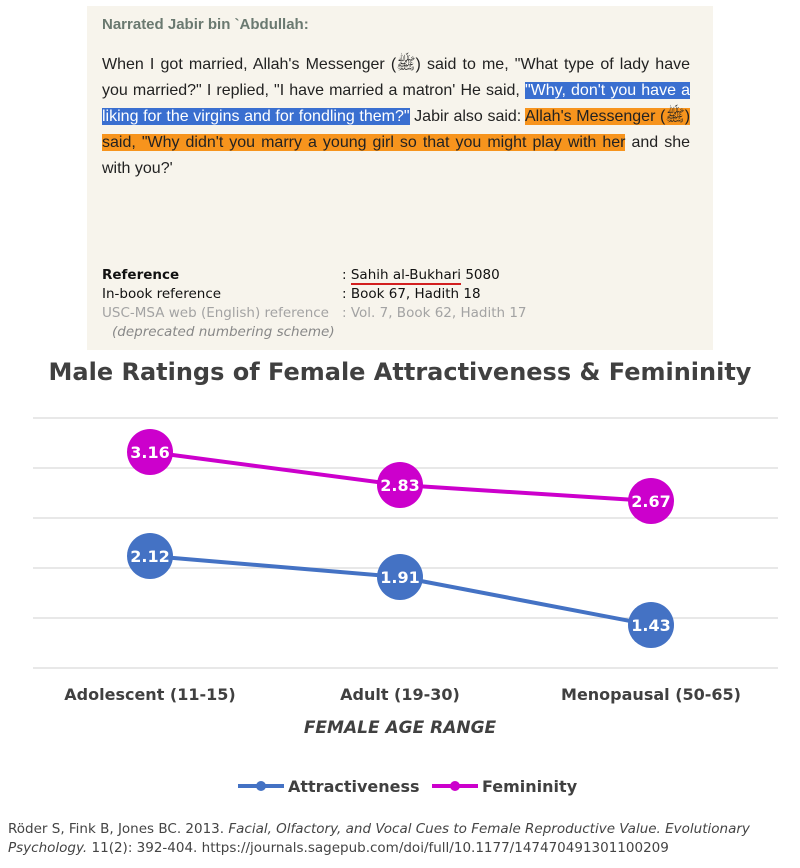 The width and height of the screenshot is (800, 868). Describe the element at coordinates (482, 275) in the screenshot. I see `reference-number: 5080` at that location.